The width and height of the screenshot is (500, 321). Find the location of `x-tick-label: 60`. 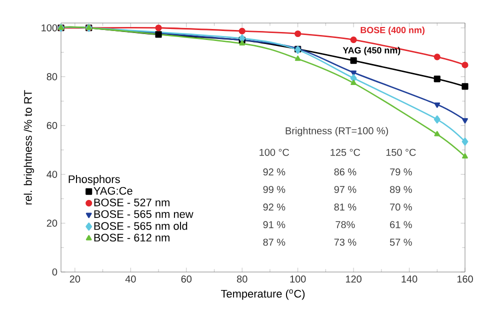

x-tick-label: 60 is located at coordinates (186, 279).